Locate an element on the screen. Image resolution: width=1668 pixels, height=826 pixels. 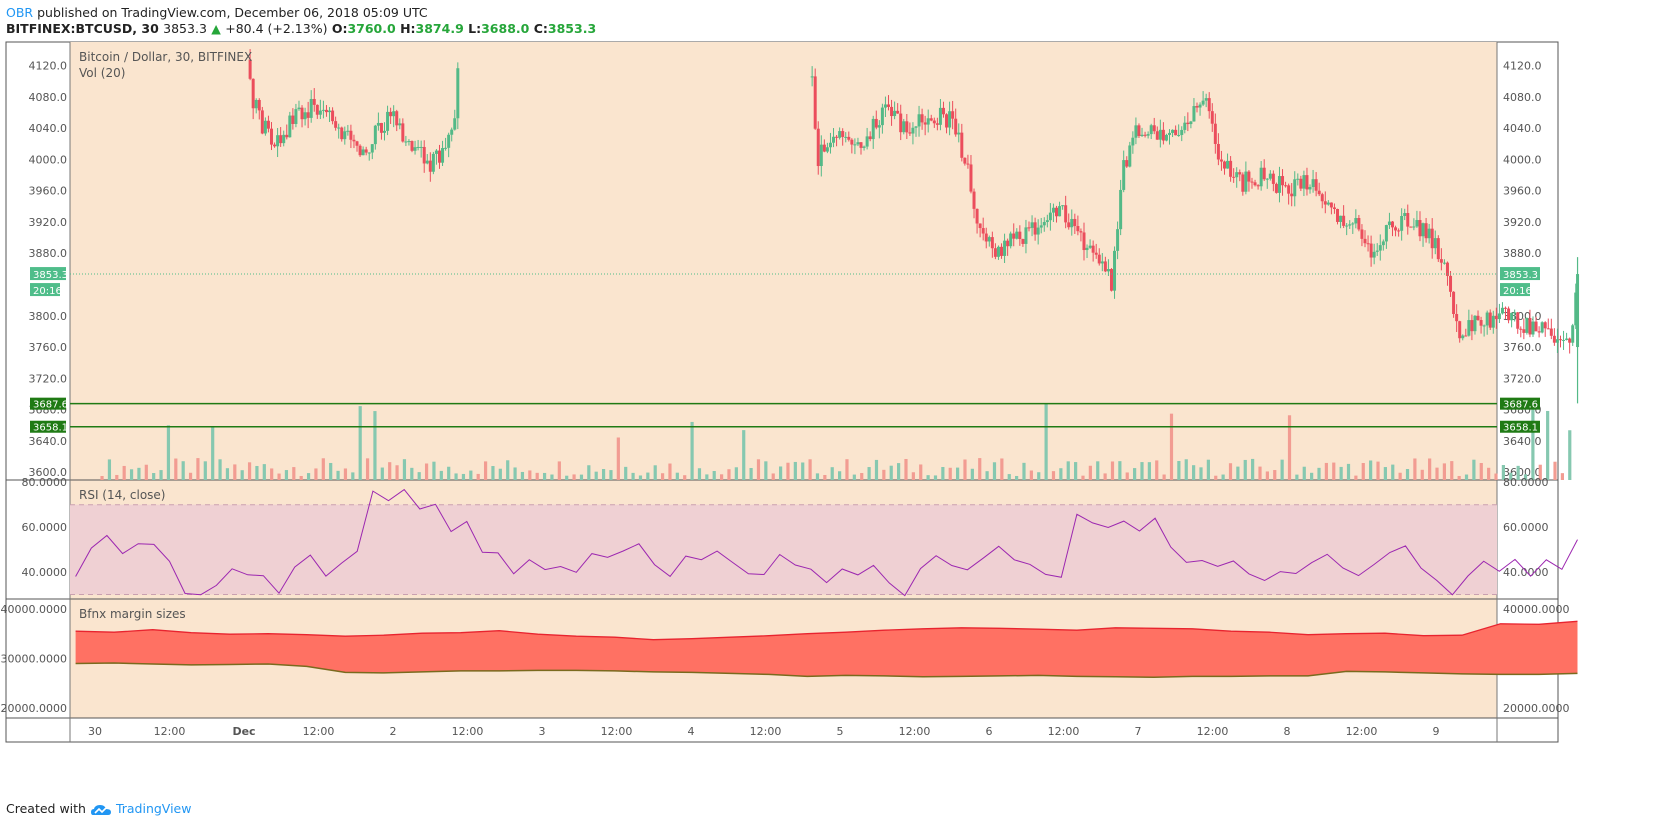
margin-tick-left: 20000.0000 is located at coordinates (34, 708).